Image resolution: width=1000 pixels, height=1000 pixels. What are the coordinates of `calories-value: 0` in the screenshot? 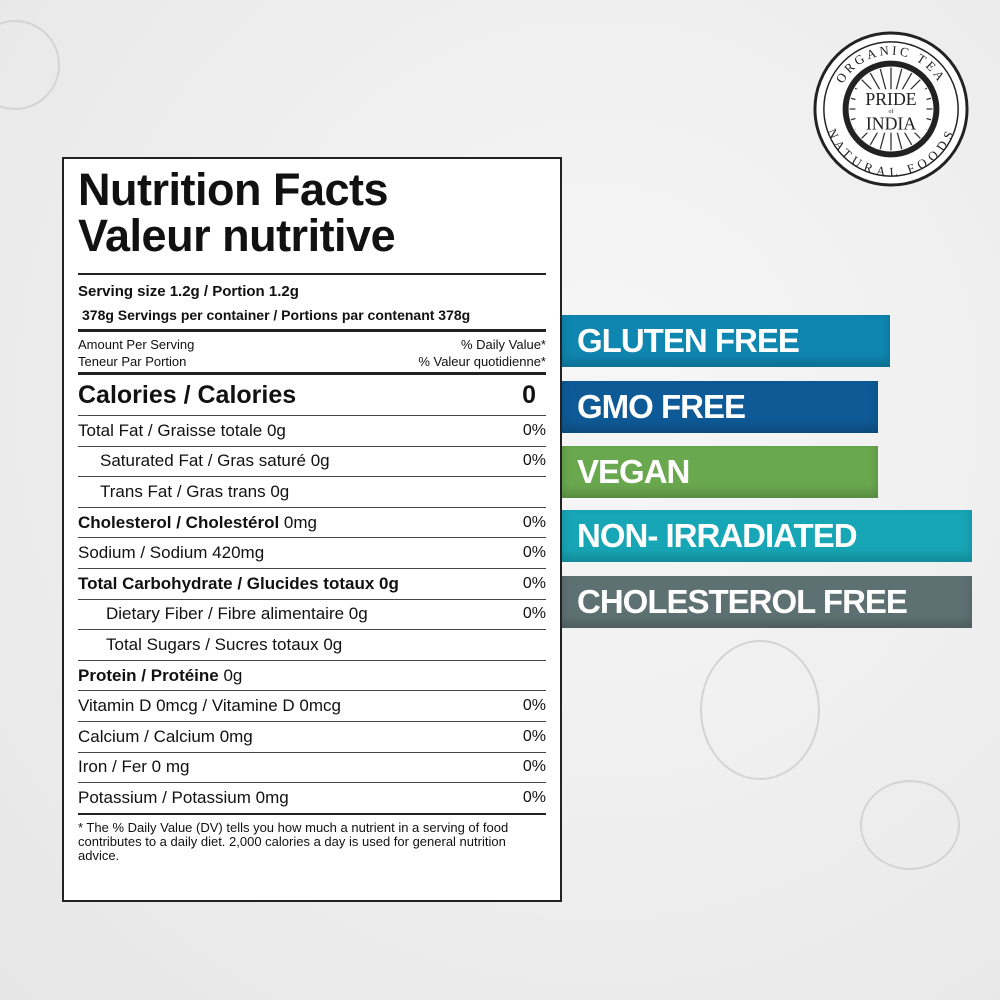 It's located at (529, 394).